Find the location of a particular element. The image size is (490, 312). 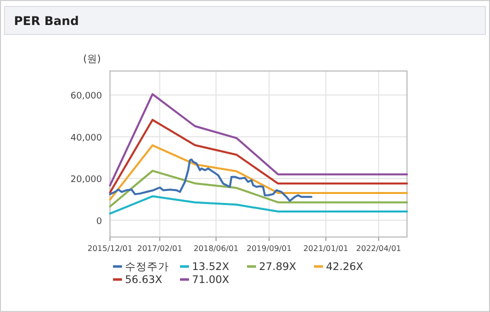

y-axis-title: (원) is located at coordinates (92, 59).